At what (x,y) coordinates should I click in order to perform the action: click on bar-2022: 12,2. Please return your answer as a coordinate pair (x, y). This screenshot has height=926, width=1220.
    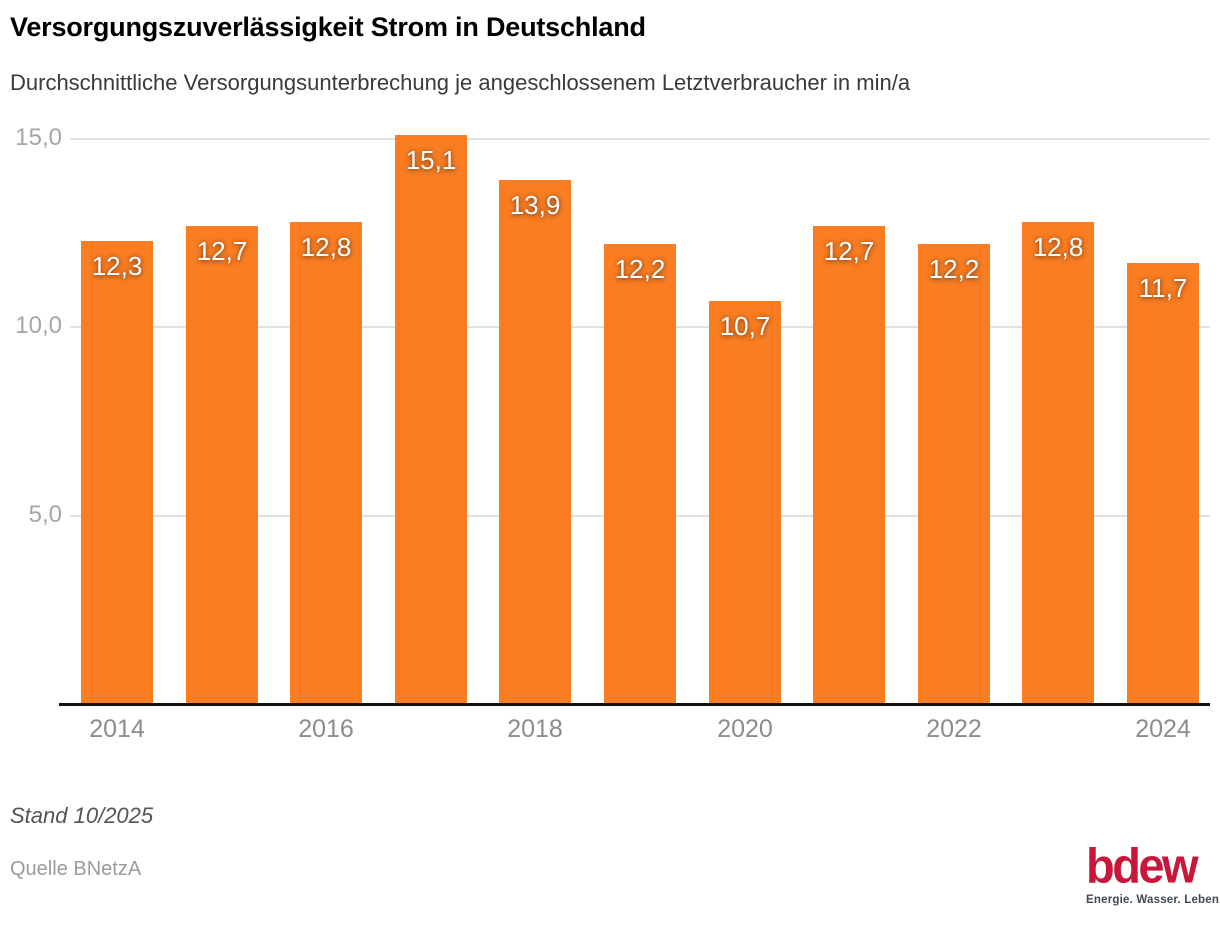
    Looking at the image, I should click on (954, 473).